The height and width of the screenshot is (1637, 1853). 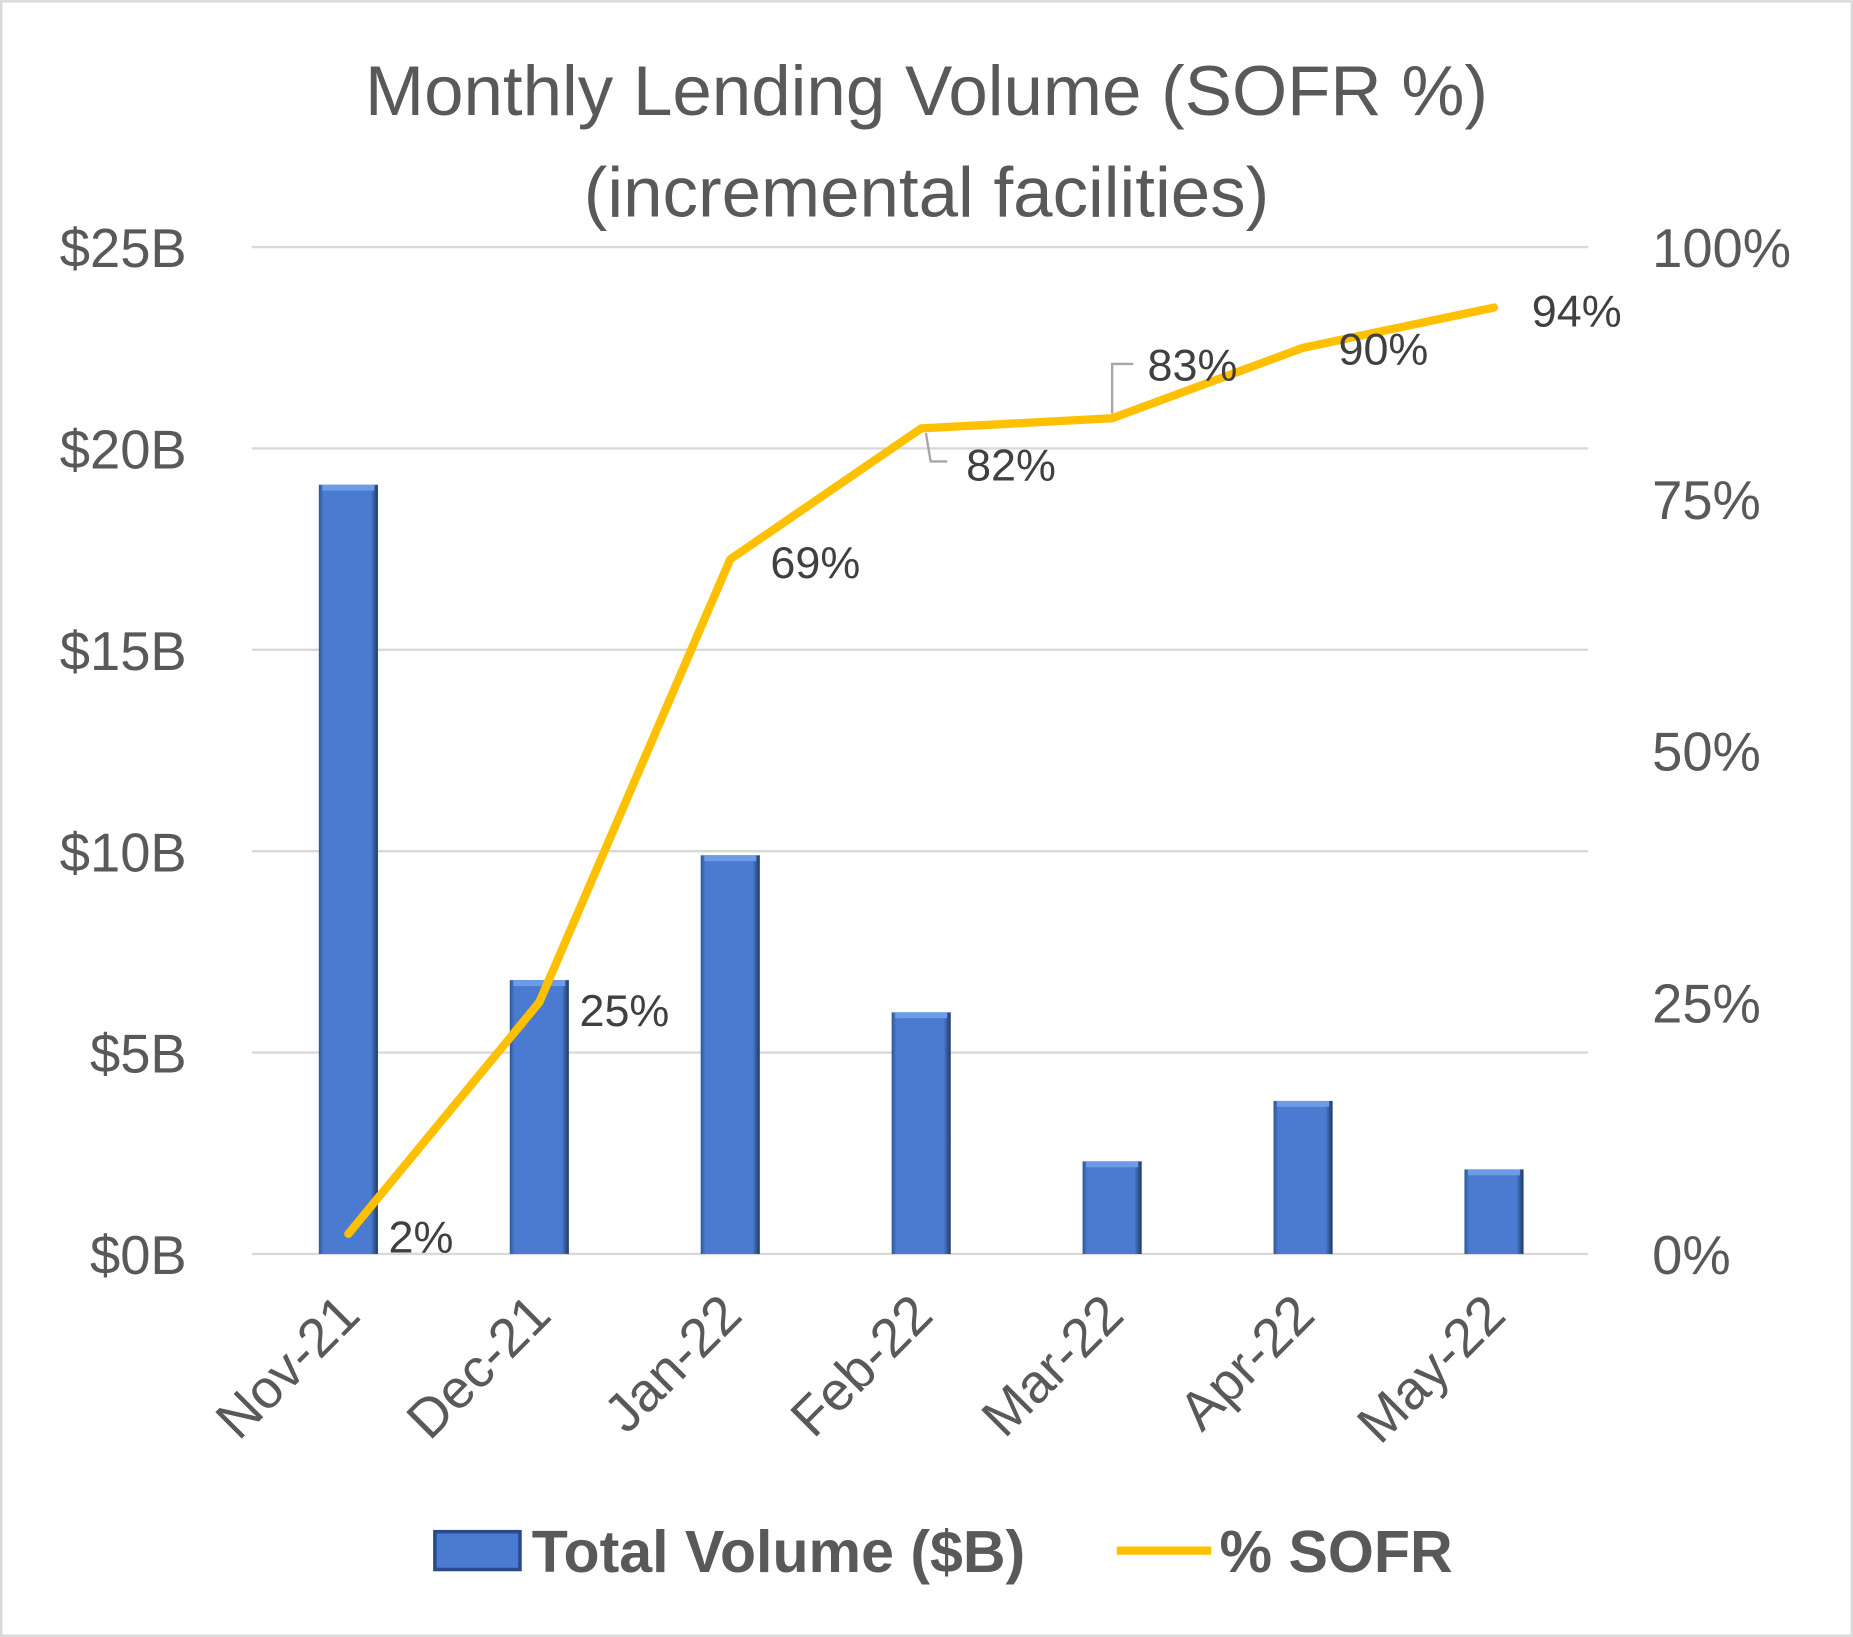 What do you see at coordinates (138, 1054) in the screenshot?
I see `left-axis-tick: $5B` at bounding box center [138, 1054].